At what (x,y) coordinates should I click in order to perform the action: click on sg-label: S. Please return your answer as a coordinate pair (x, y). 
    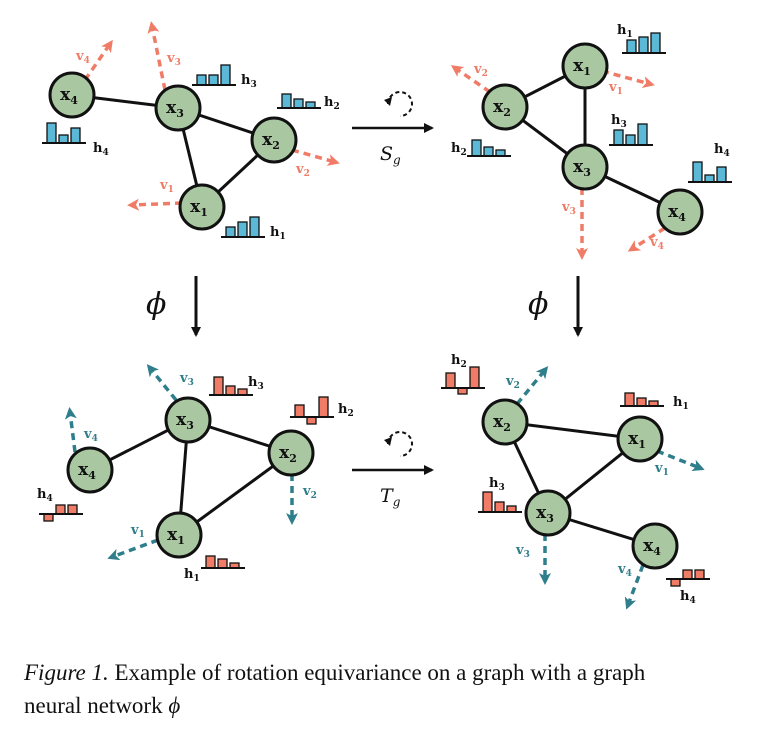
    Looking at the image, I should click on (386, 154).